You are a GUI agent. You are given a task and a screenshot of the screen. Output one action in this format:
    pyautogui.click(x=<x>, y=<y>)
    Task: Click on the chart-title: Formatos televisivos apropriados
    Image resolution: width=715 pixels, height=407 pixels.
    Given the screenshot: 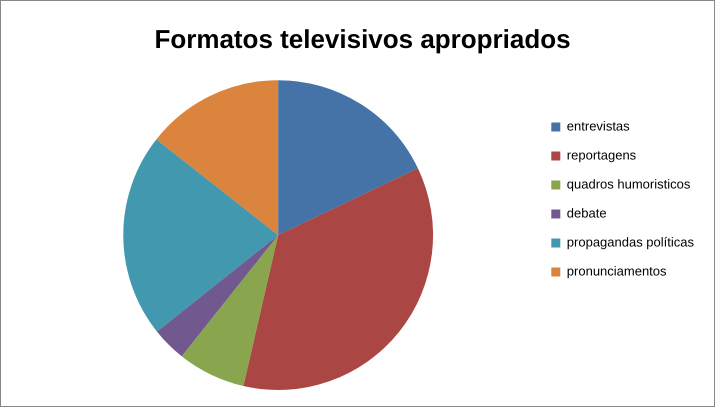 What is the action you would take?
    pyautogui.click(x=362, y=39)
    